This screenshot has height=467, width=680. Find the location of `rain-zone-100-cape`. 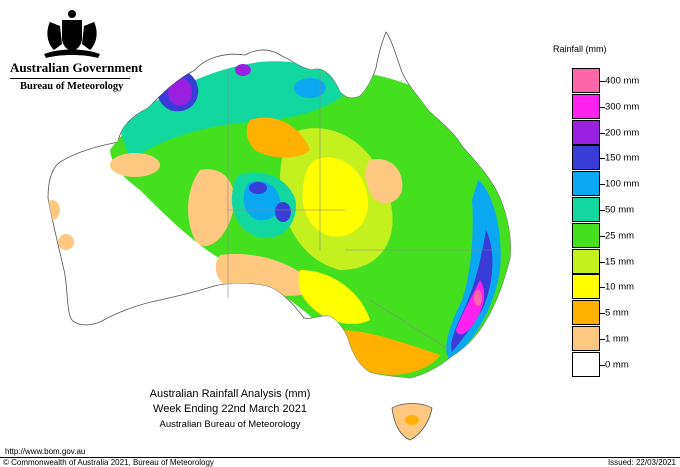

rain-zone-100-cape is located at coordinates (310, 88).